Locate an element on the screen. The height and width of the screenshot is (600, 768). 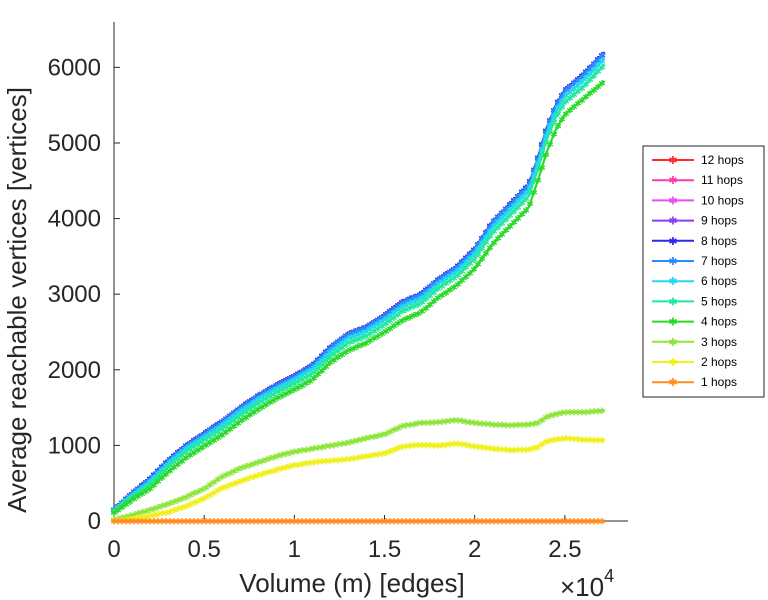
y-tick-label: 0 is located at coordinates (94, 521).